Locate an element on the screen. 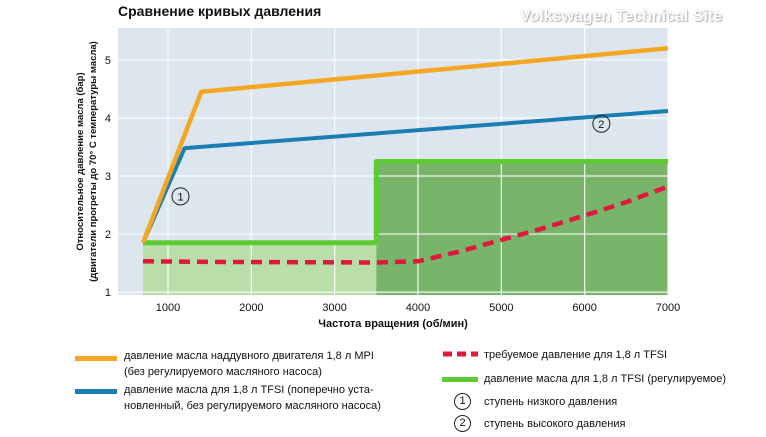 This screenshot has height=437, width=766. x-tick-label: 4000 is located at coordinates (418, 308).